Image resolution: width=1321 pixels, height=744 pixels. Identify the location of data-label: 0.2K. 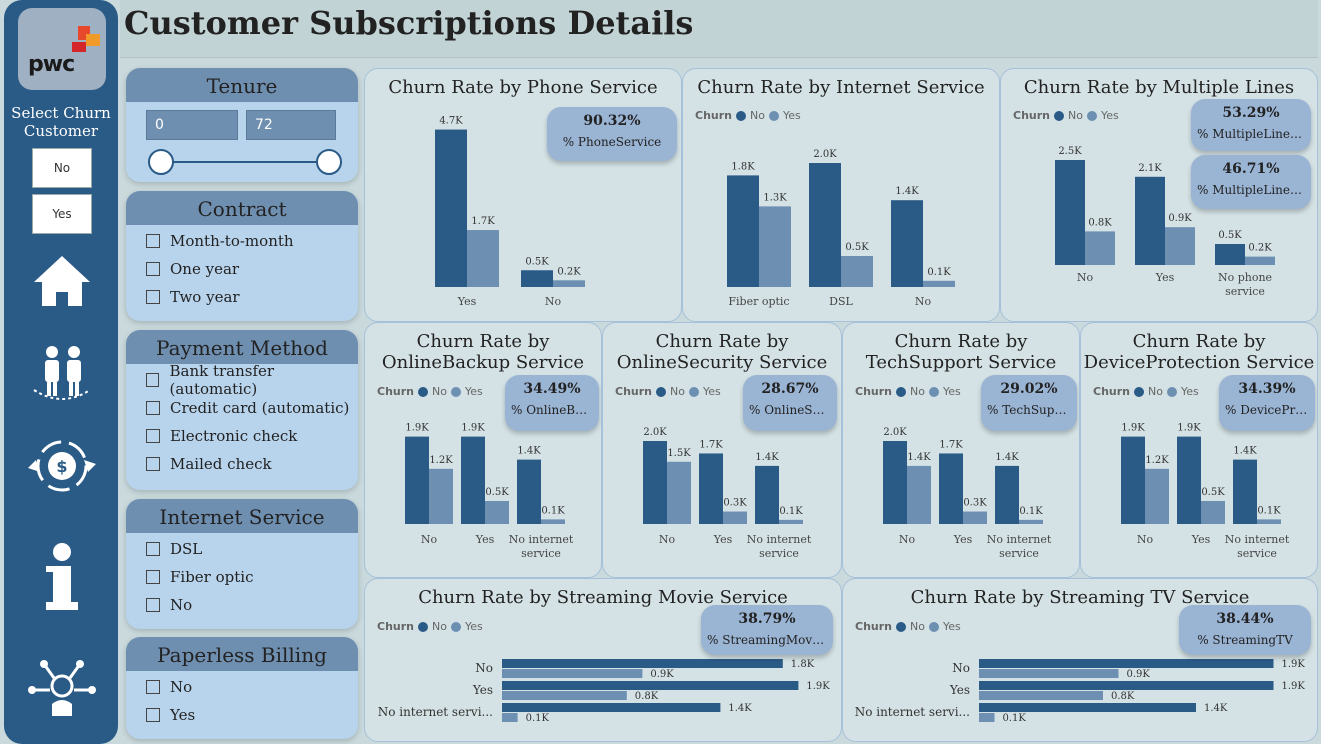
(1260, 248).